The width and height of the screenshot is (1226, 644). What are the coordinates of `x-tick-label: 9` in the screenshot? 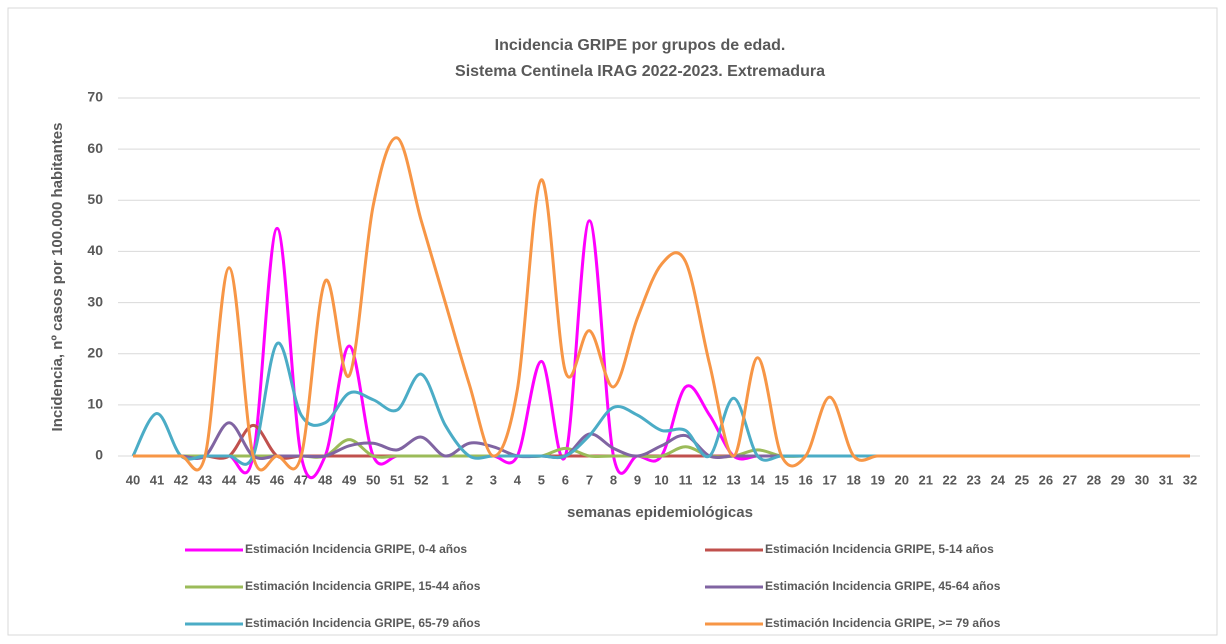 It's located at (637, 479).